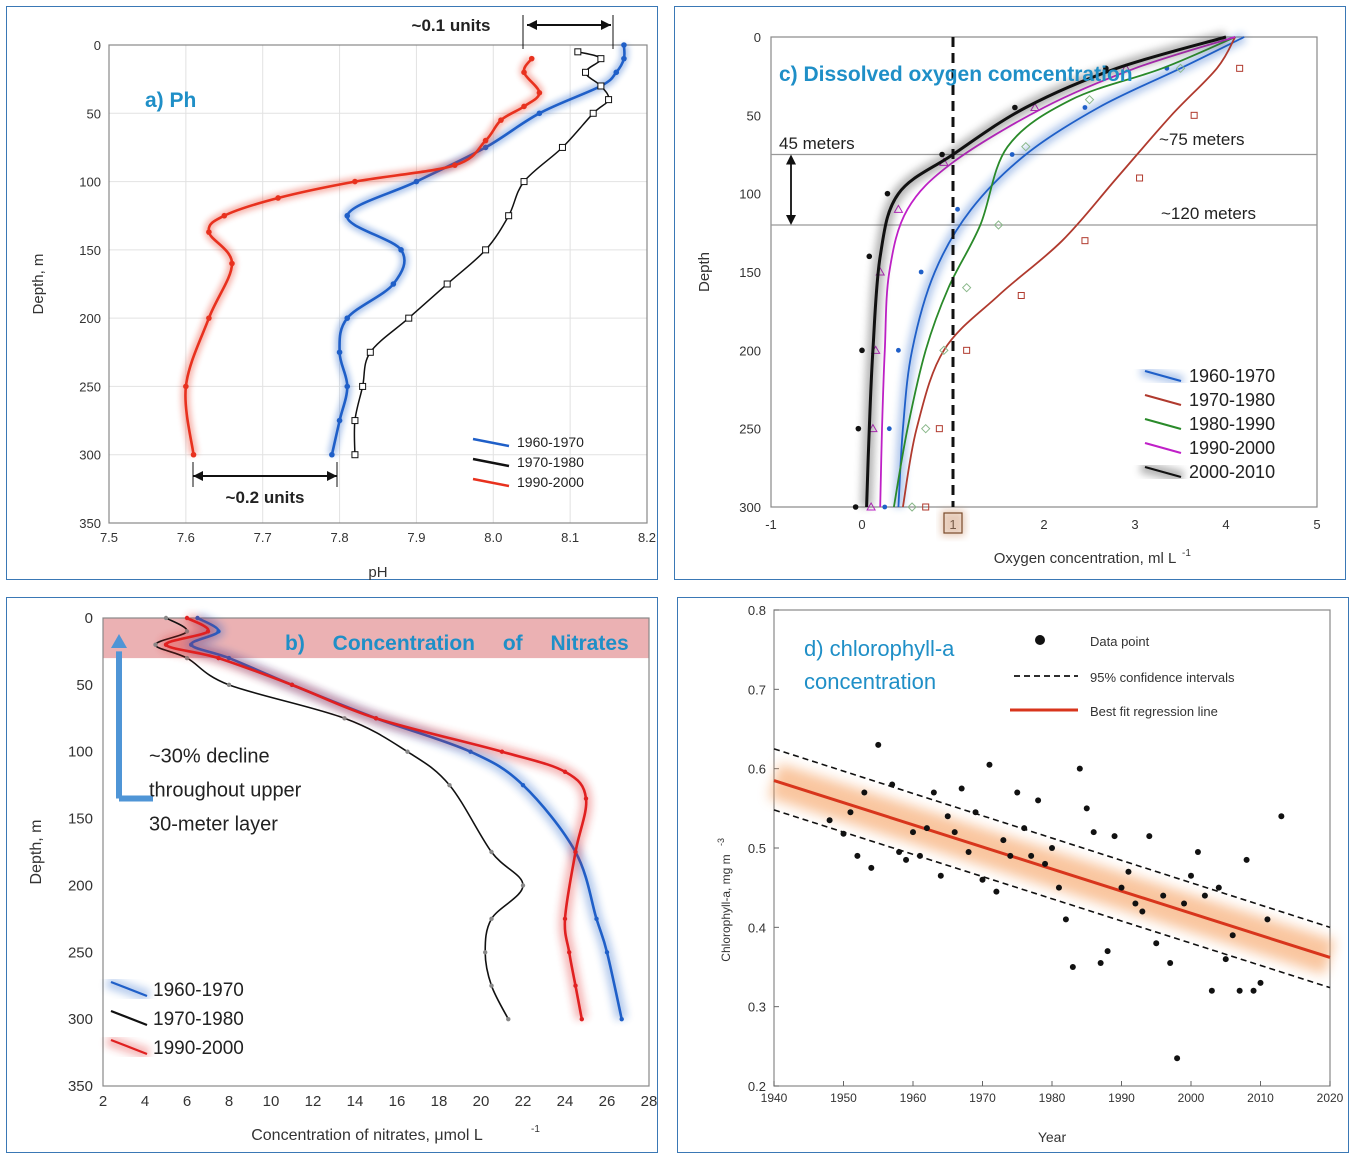  What do you see at coordinates (523, 1101) in the screenshot?
I see `x-tick-label: 22` at bounding box center [523, 1101].